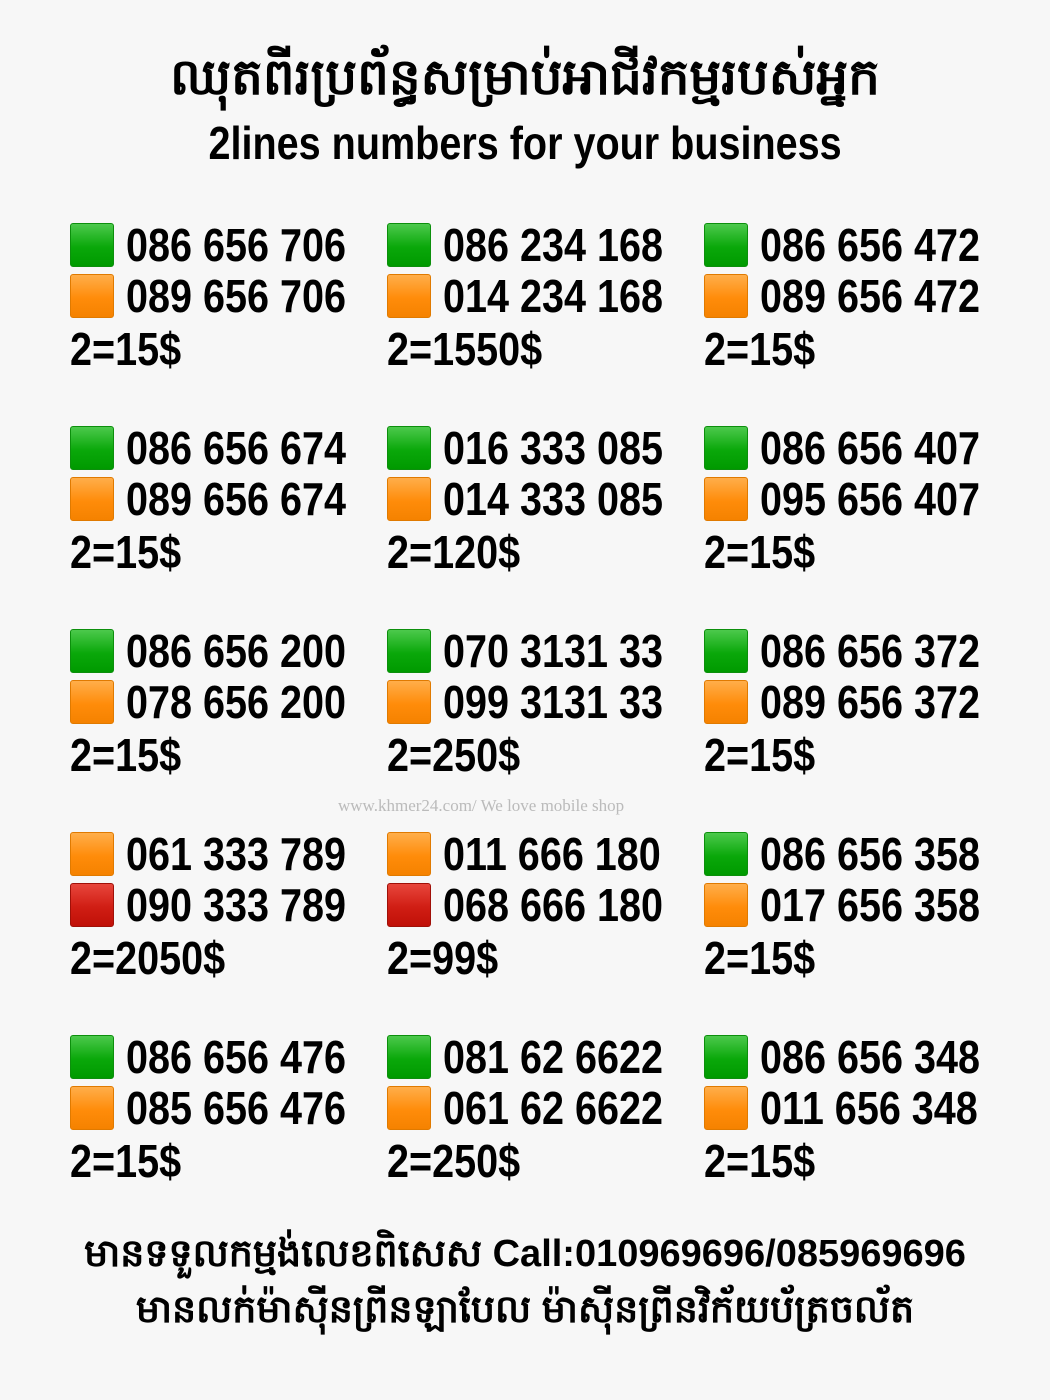 This screenshot has height=1400, width=1050. Describe the element at coordinates (254, 499) in the screenshot. I see `phone-number: 089 656 674` at that location.